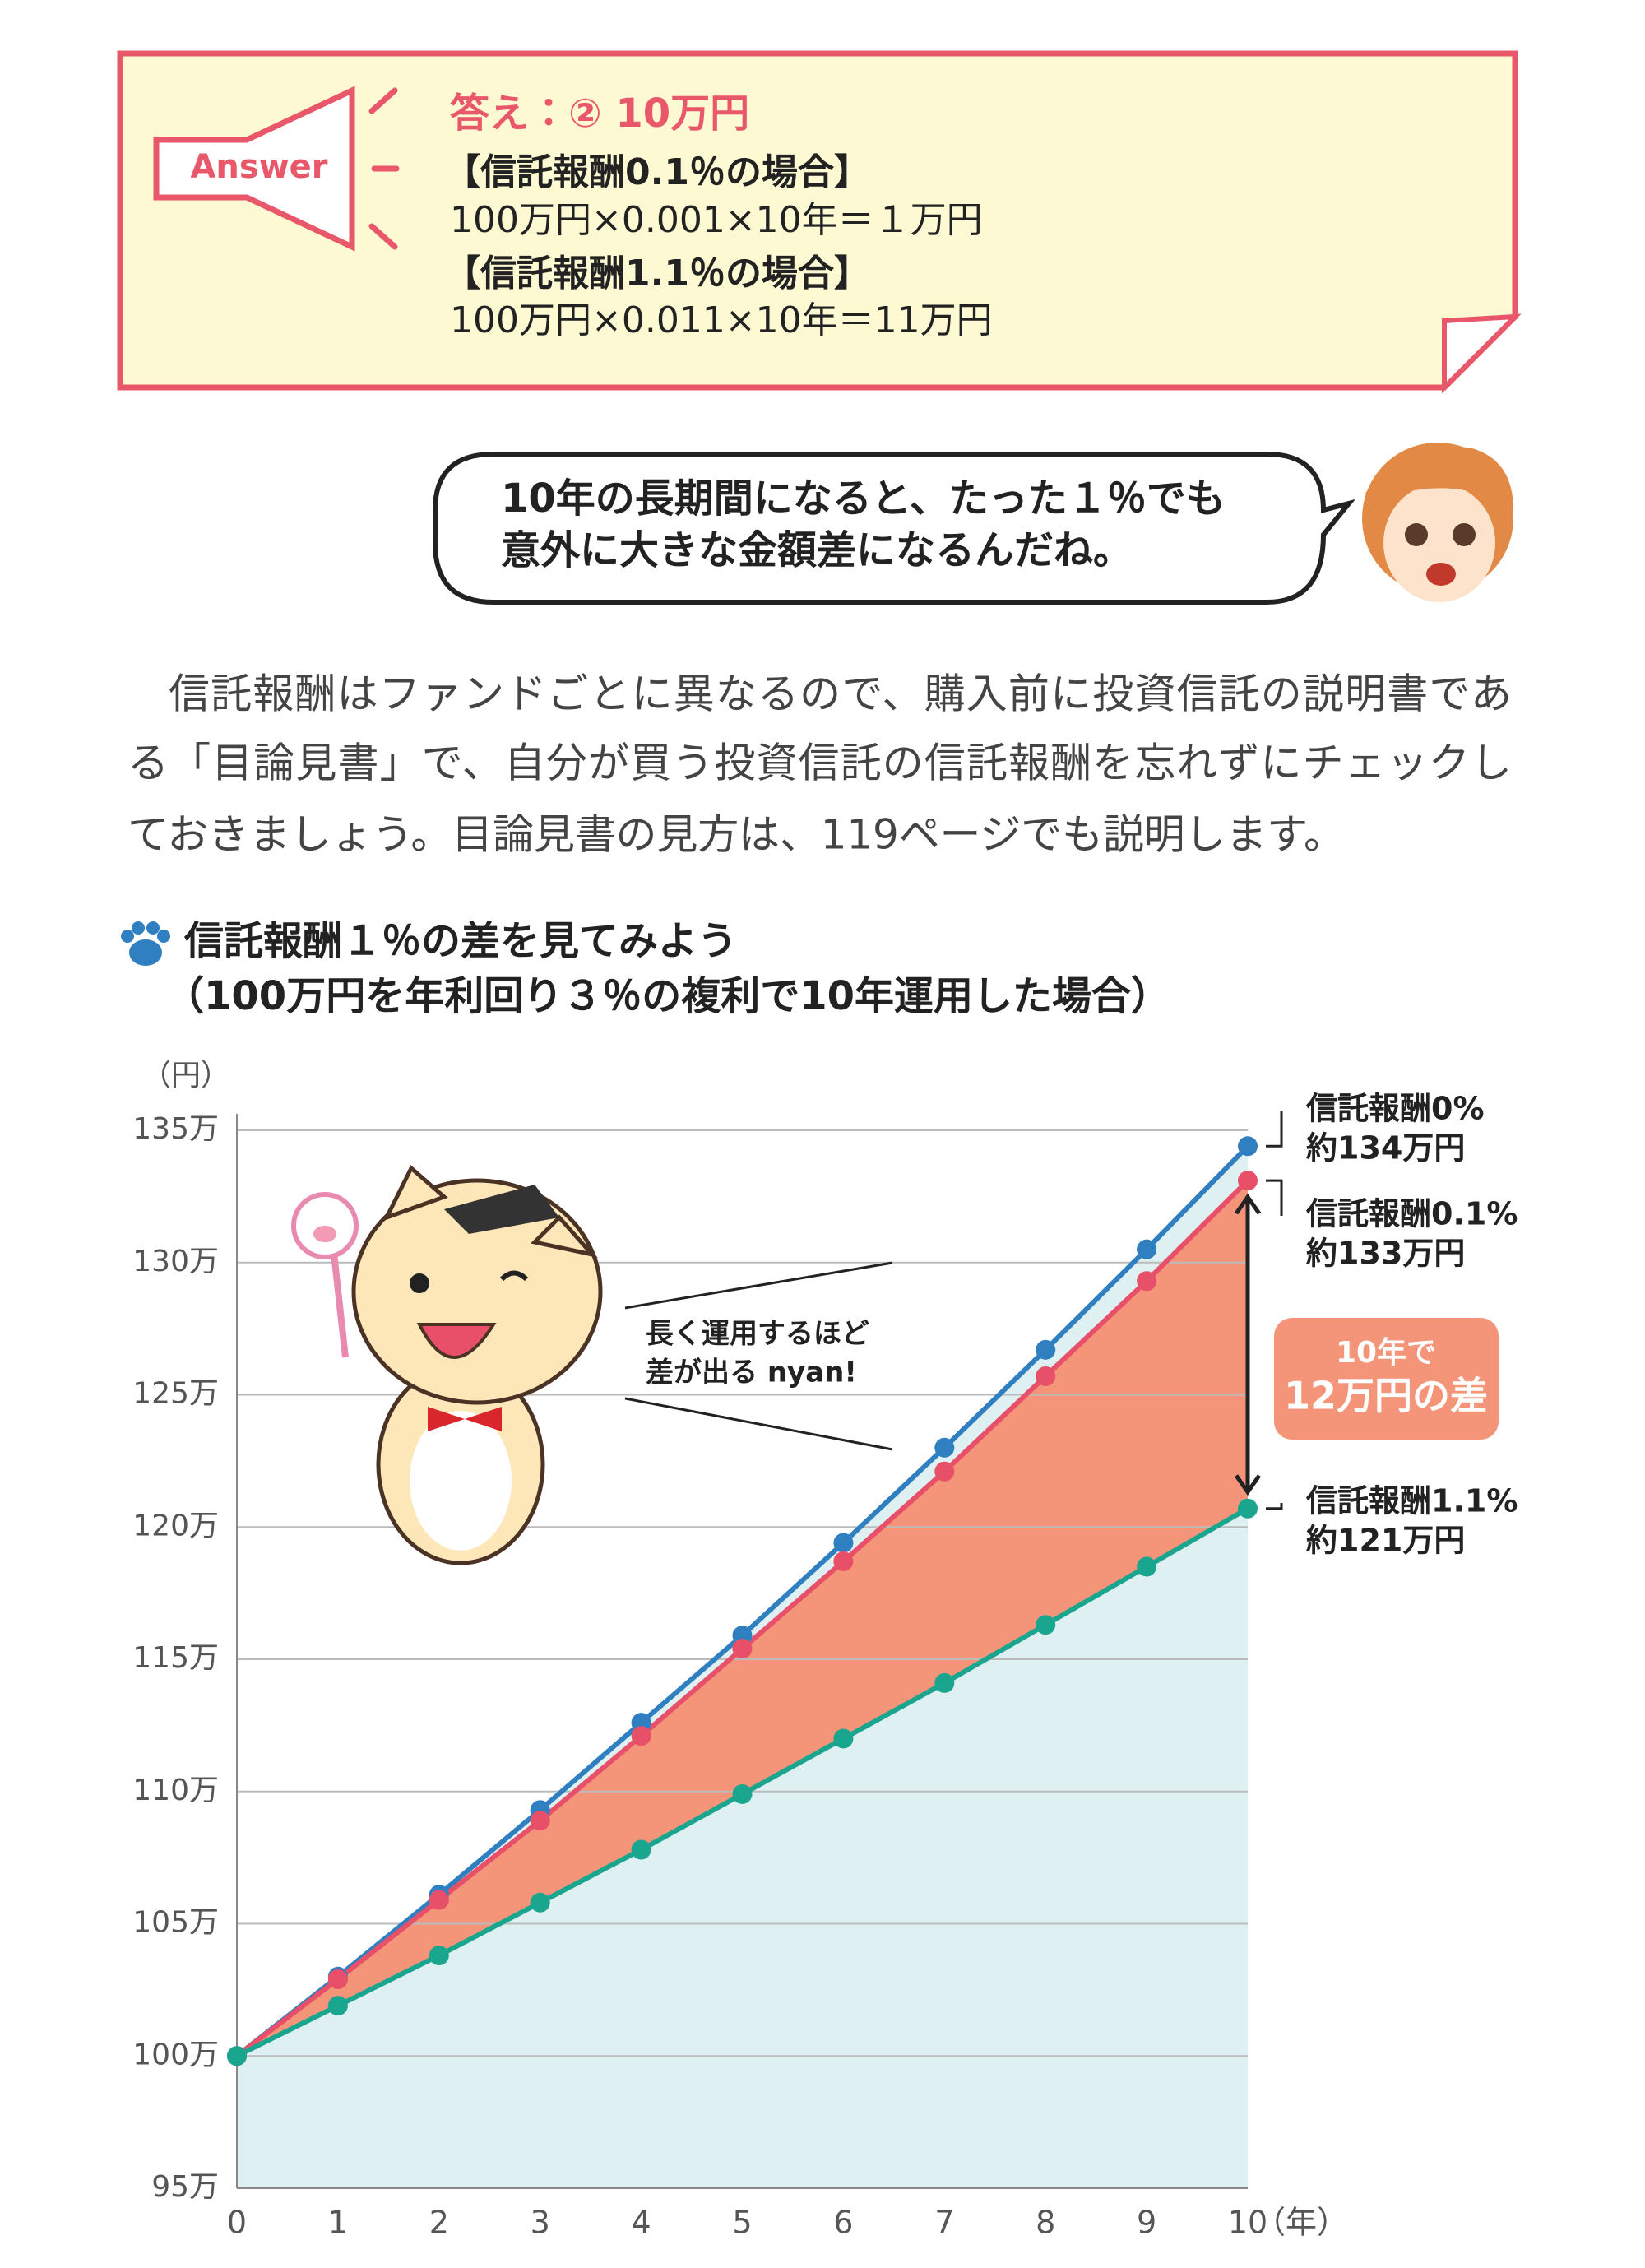 This screenshot has height=2268, width=1645. I want to click on paragraph-line: る「目論見書」で、自分が買う投資信託の信託報酬を忘れずにチェックし, so click(819, 763).